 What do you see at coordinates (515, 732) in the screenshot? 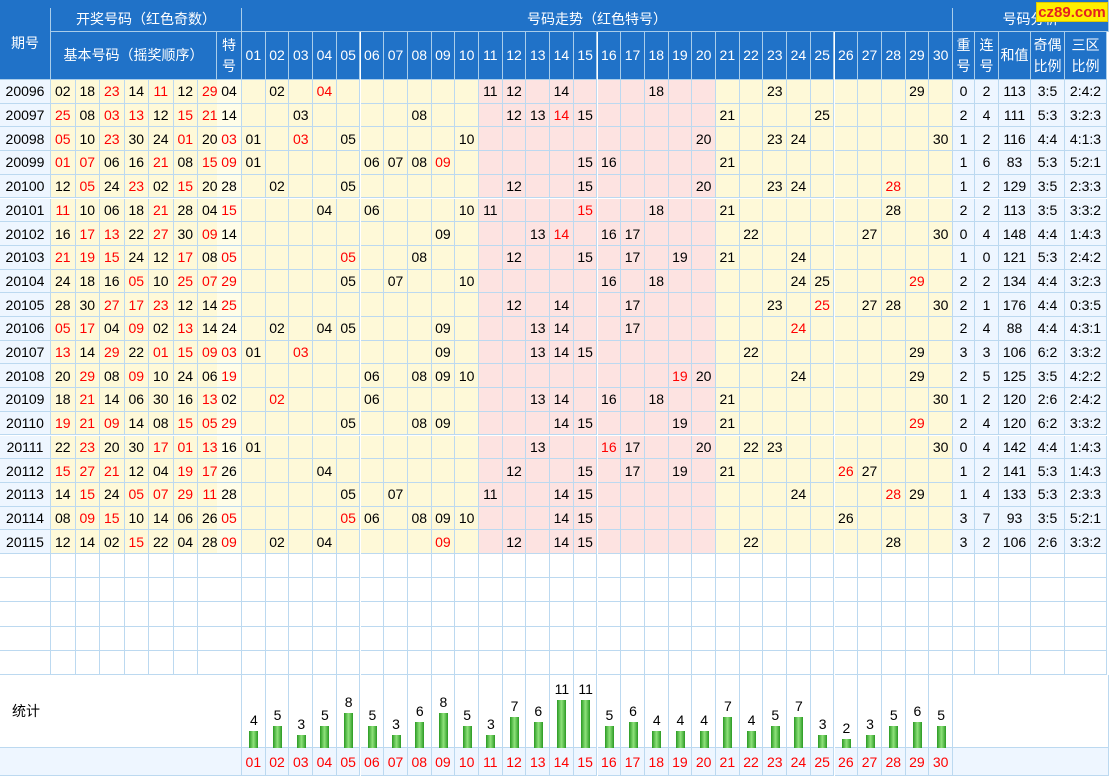
I see `stat-bar` at bounding box center [515, 732].